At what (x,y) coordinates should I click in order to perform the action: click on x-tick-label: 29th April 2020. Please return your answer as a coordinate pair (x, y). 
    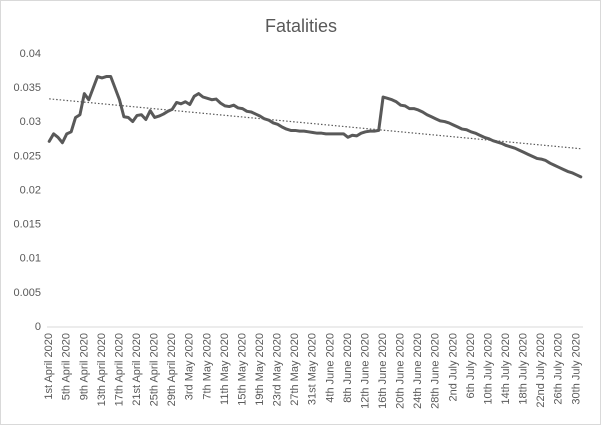
    Looking at the image, I should click on (172, 369).